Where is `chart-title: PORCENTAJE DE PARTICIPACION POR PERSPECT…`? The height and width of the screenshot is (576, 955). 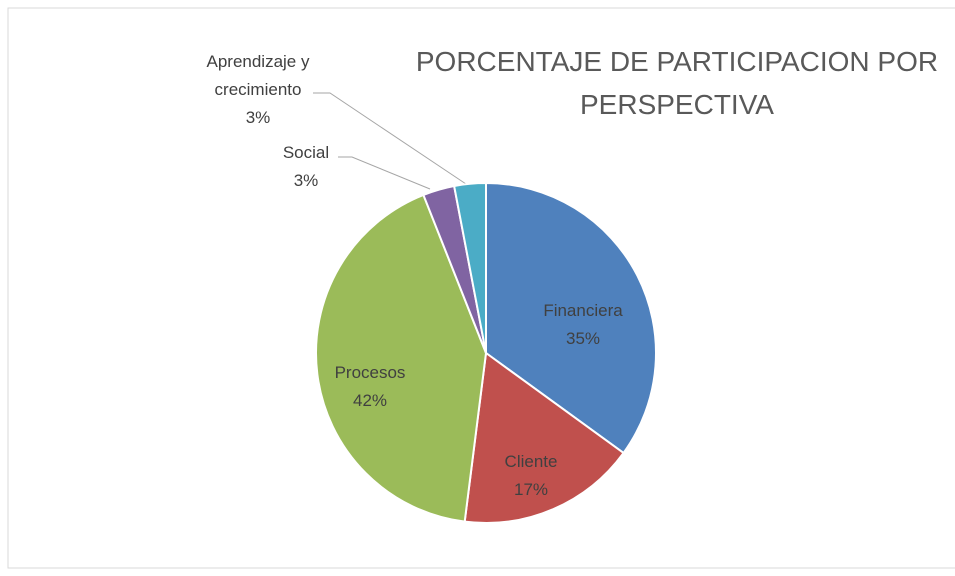 chart-title: PORCENTAJE DE PARTICIPACION POR PERSPECT… is located at coordinates (677, 83).